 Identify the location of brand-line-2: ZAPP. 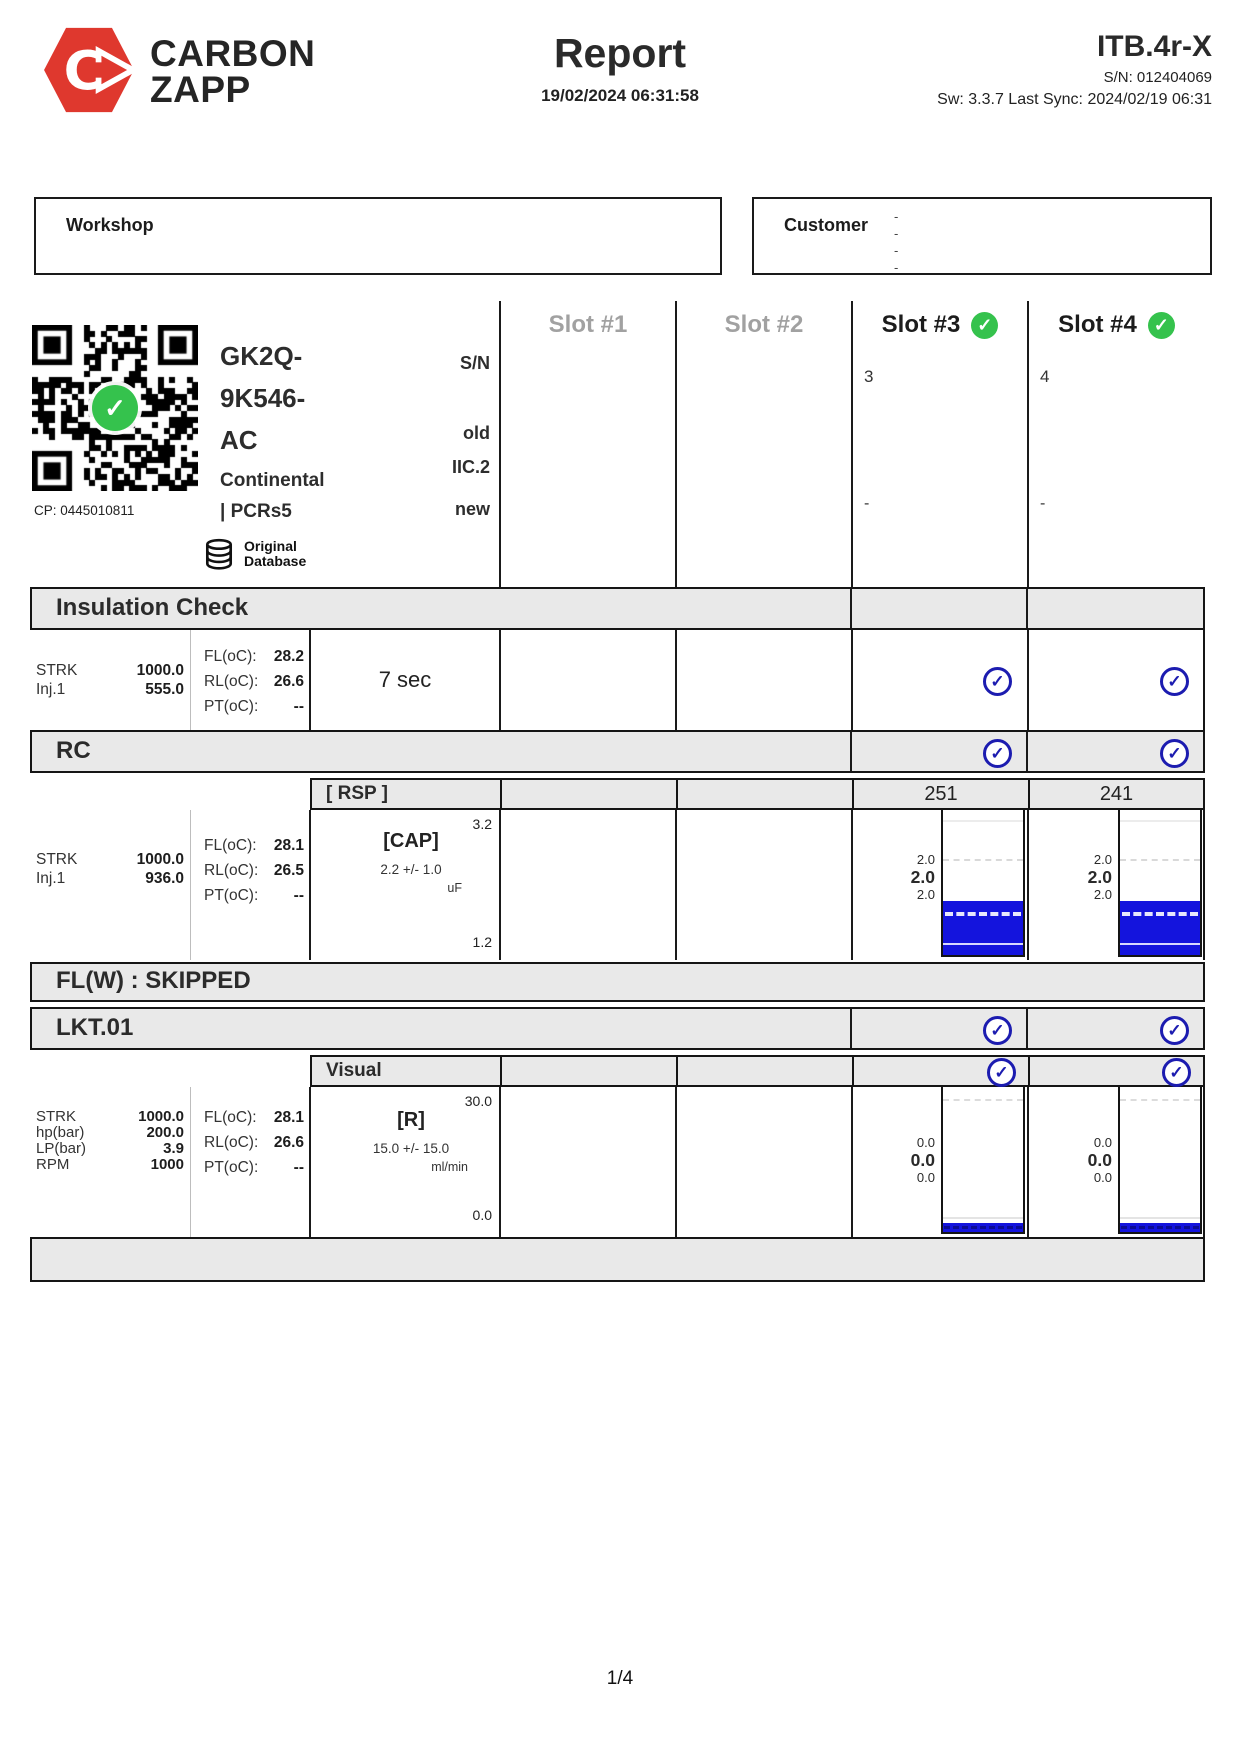
(200, 89).